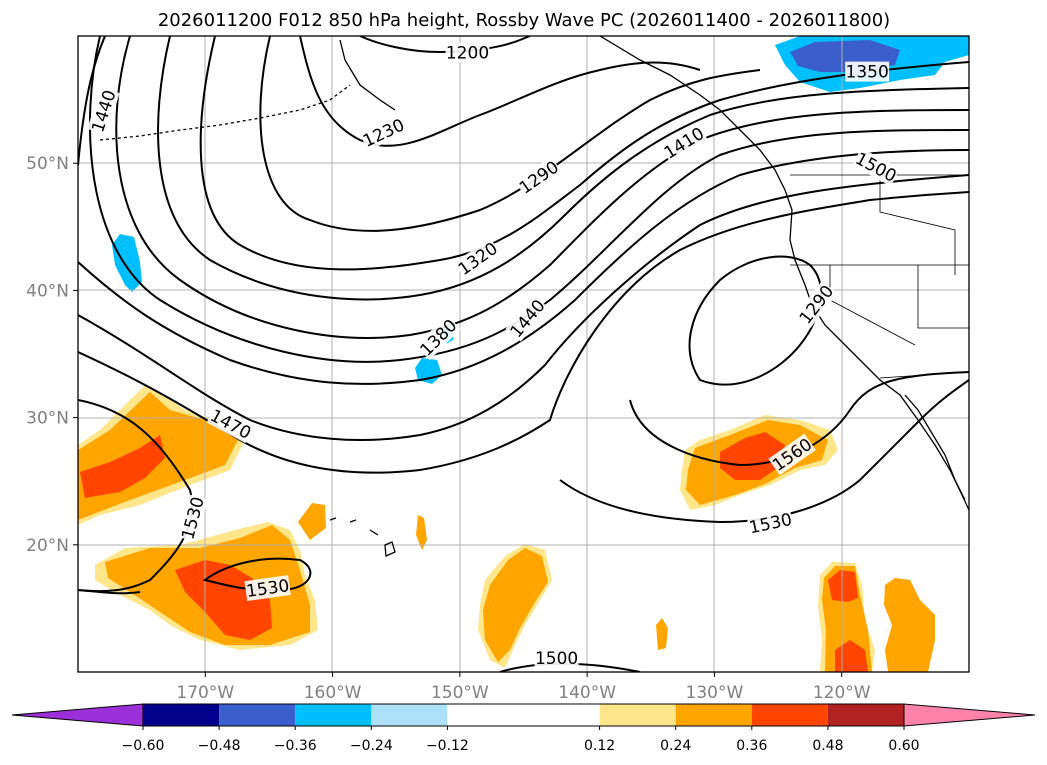  Describe the element at coordinates (225, 112) in the screenshot. I see `aleutian-chain` at that location.